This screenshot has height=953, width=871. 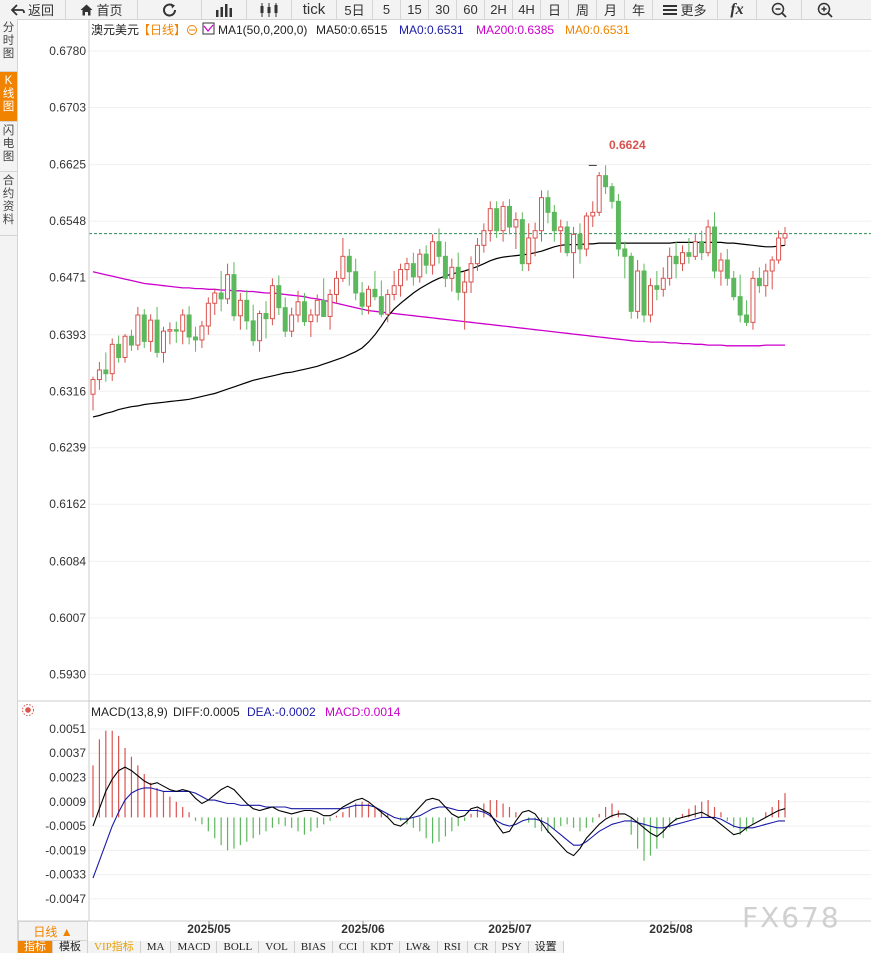 I want to click on period-button-7: 日, so click(x=555, y=9).